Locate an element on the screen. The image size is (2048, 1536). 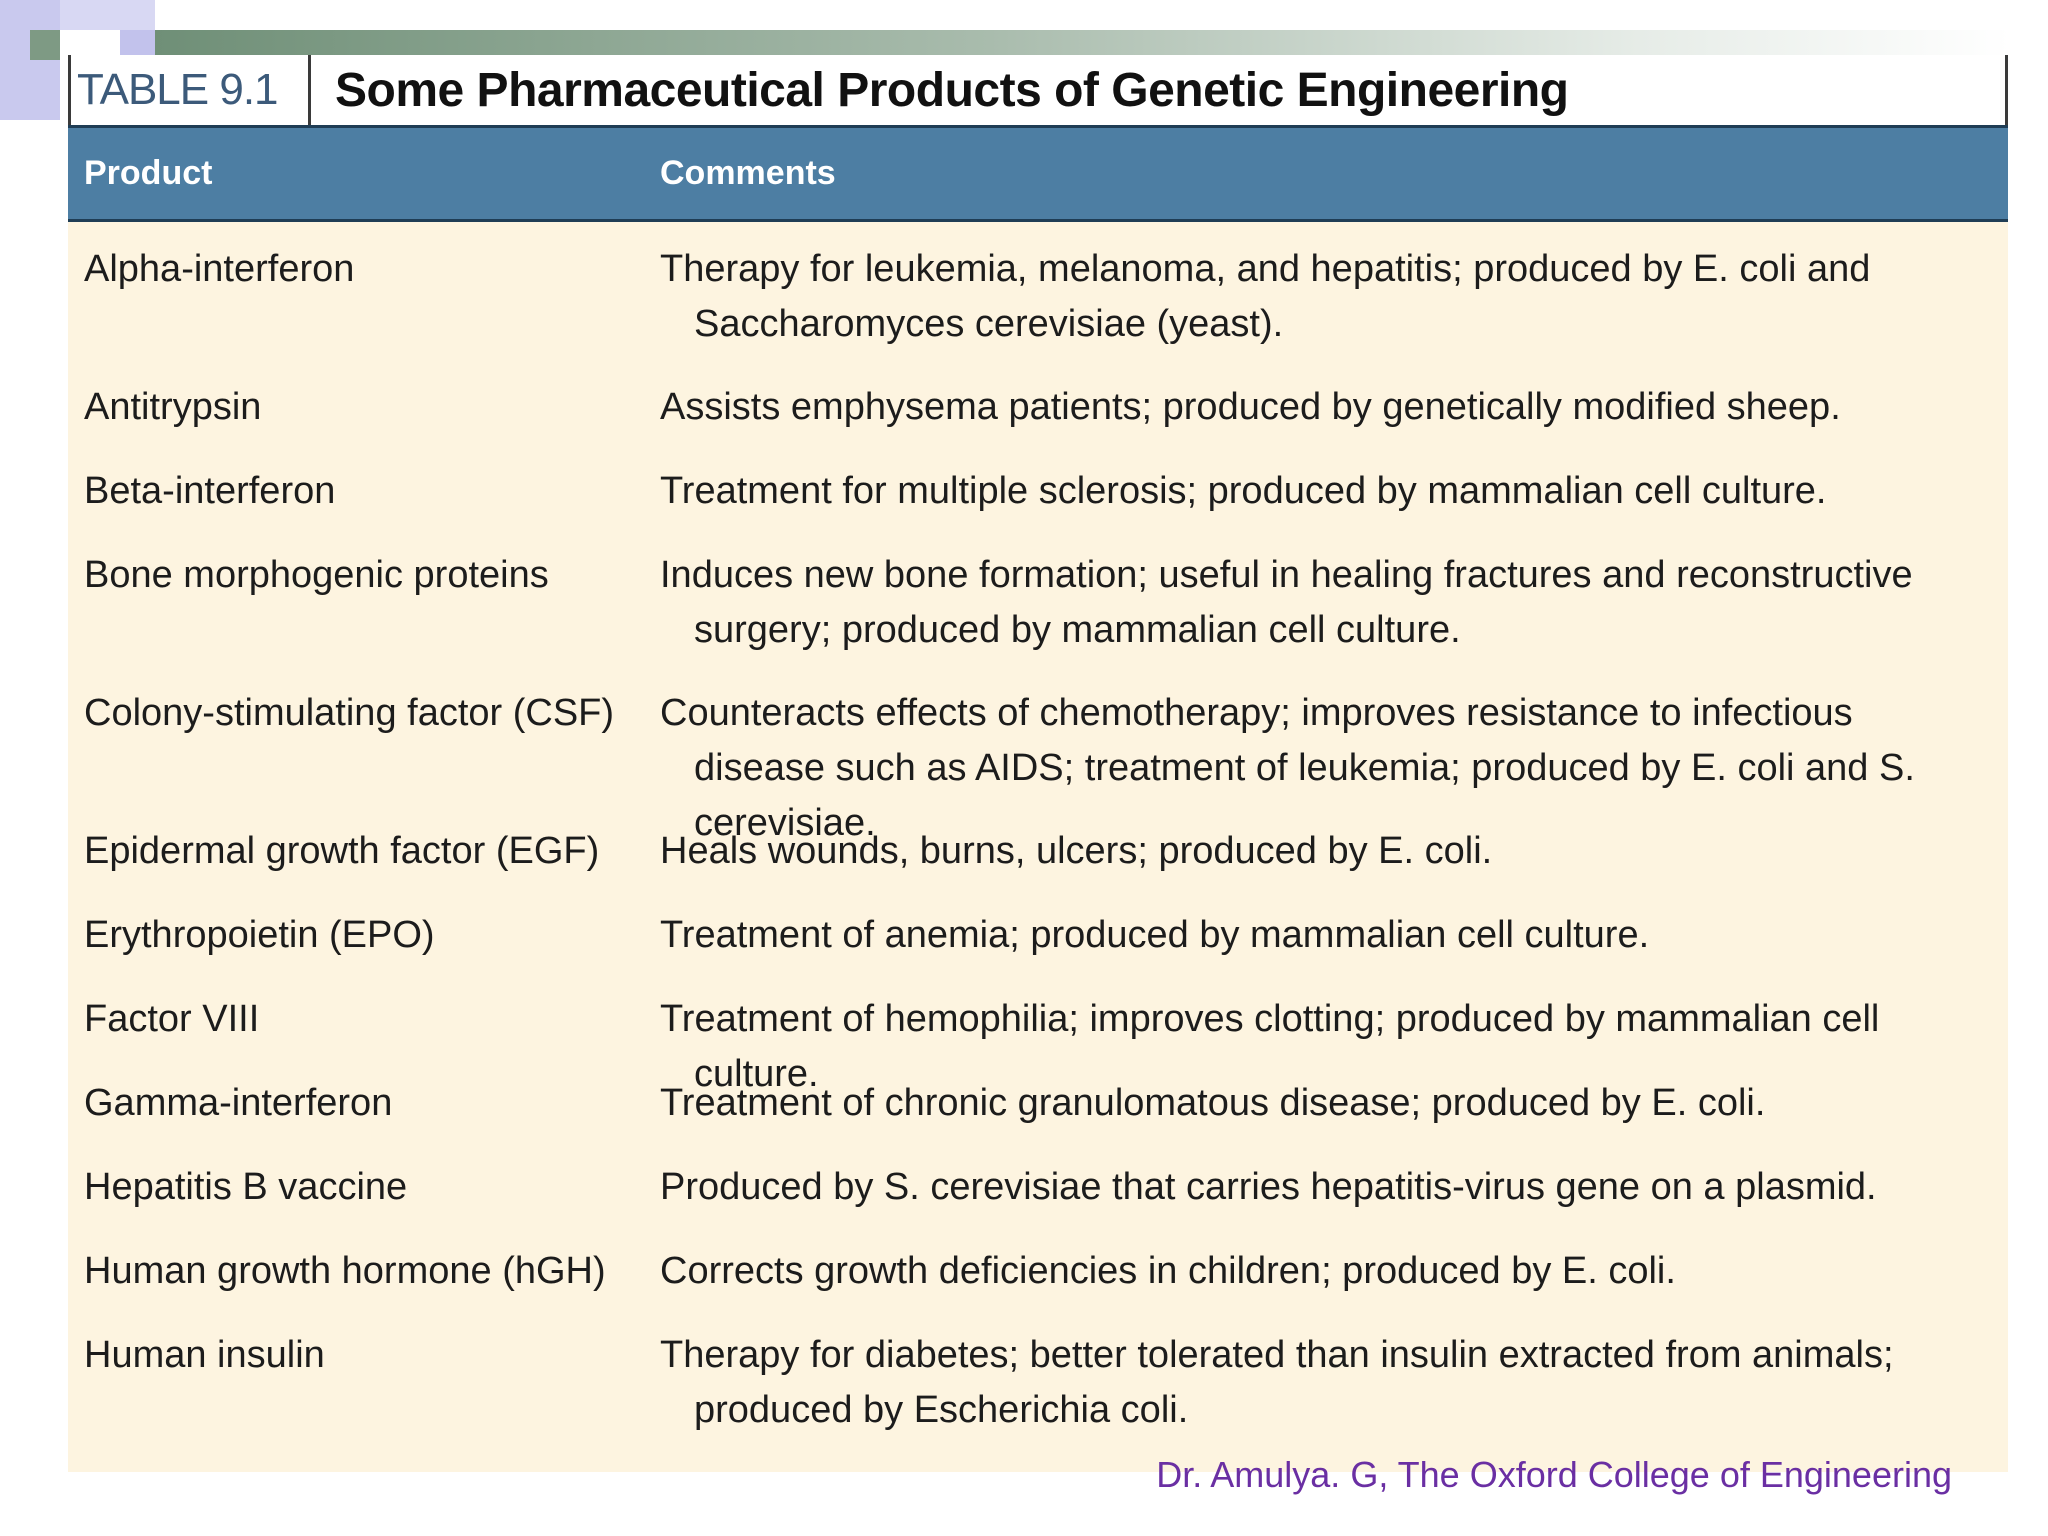
product-cell: Gamma-interferon is located at coordinates (238, 1103).